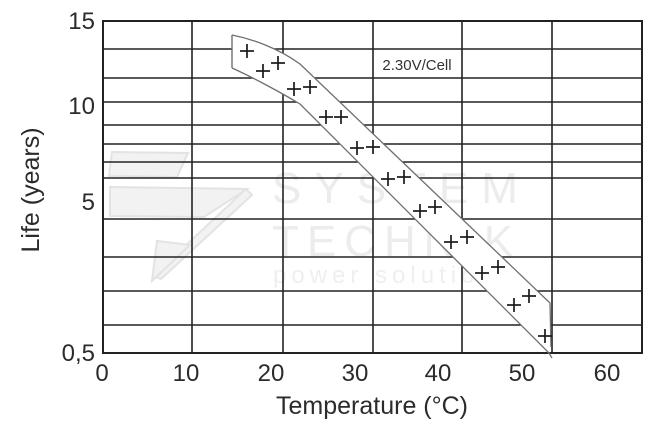  Describe the element at coordinates (438, 373) in the screenshot. I see `x-tick-40: 40` at that location.